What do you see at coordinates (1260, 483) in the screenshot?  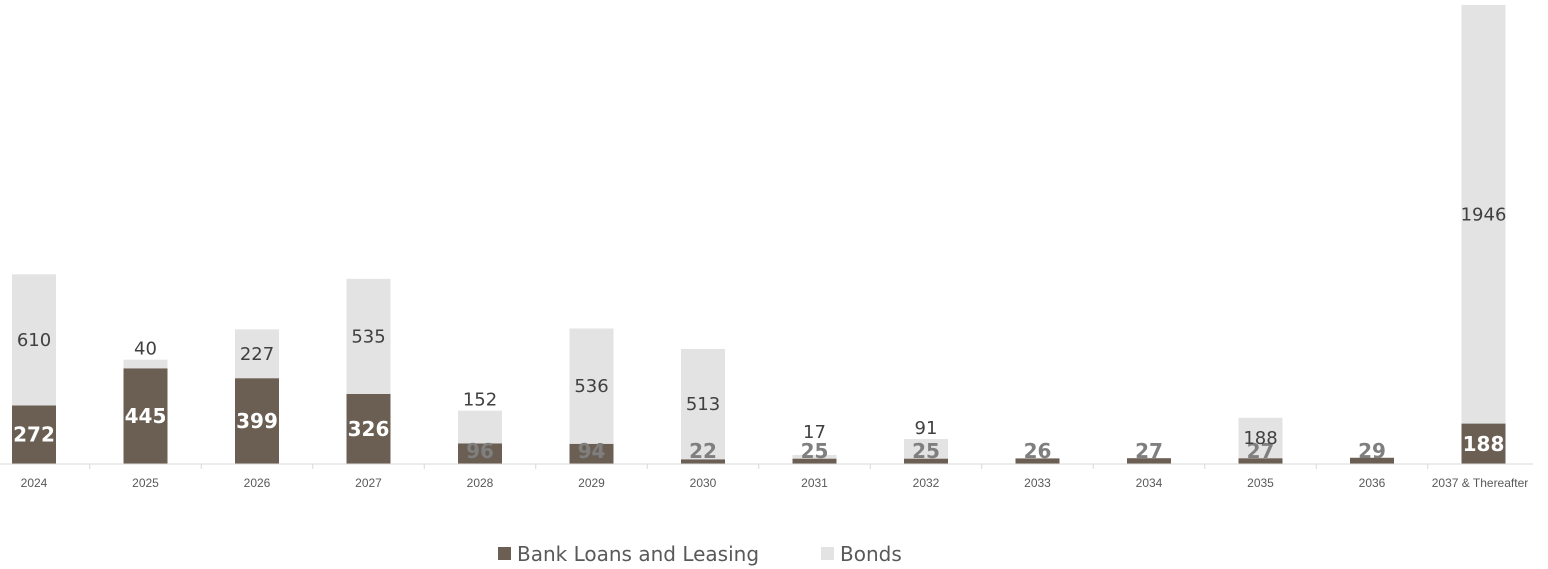 I see `x-tick-label-2035: 2035` at bounding box center [1260, 483].